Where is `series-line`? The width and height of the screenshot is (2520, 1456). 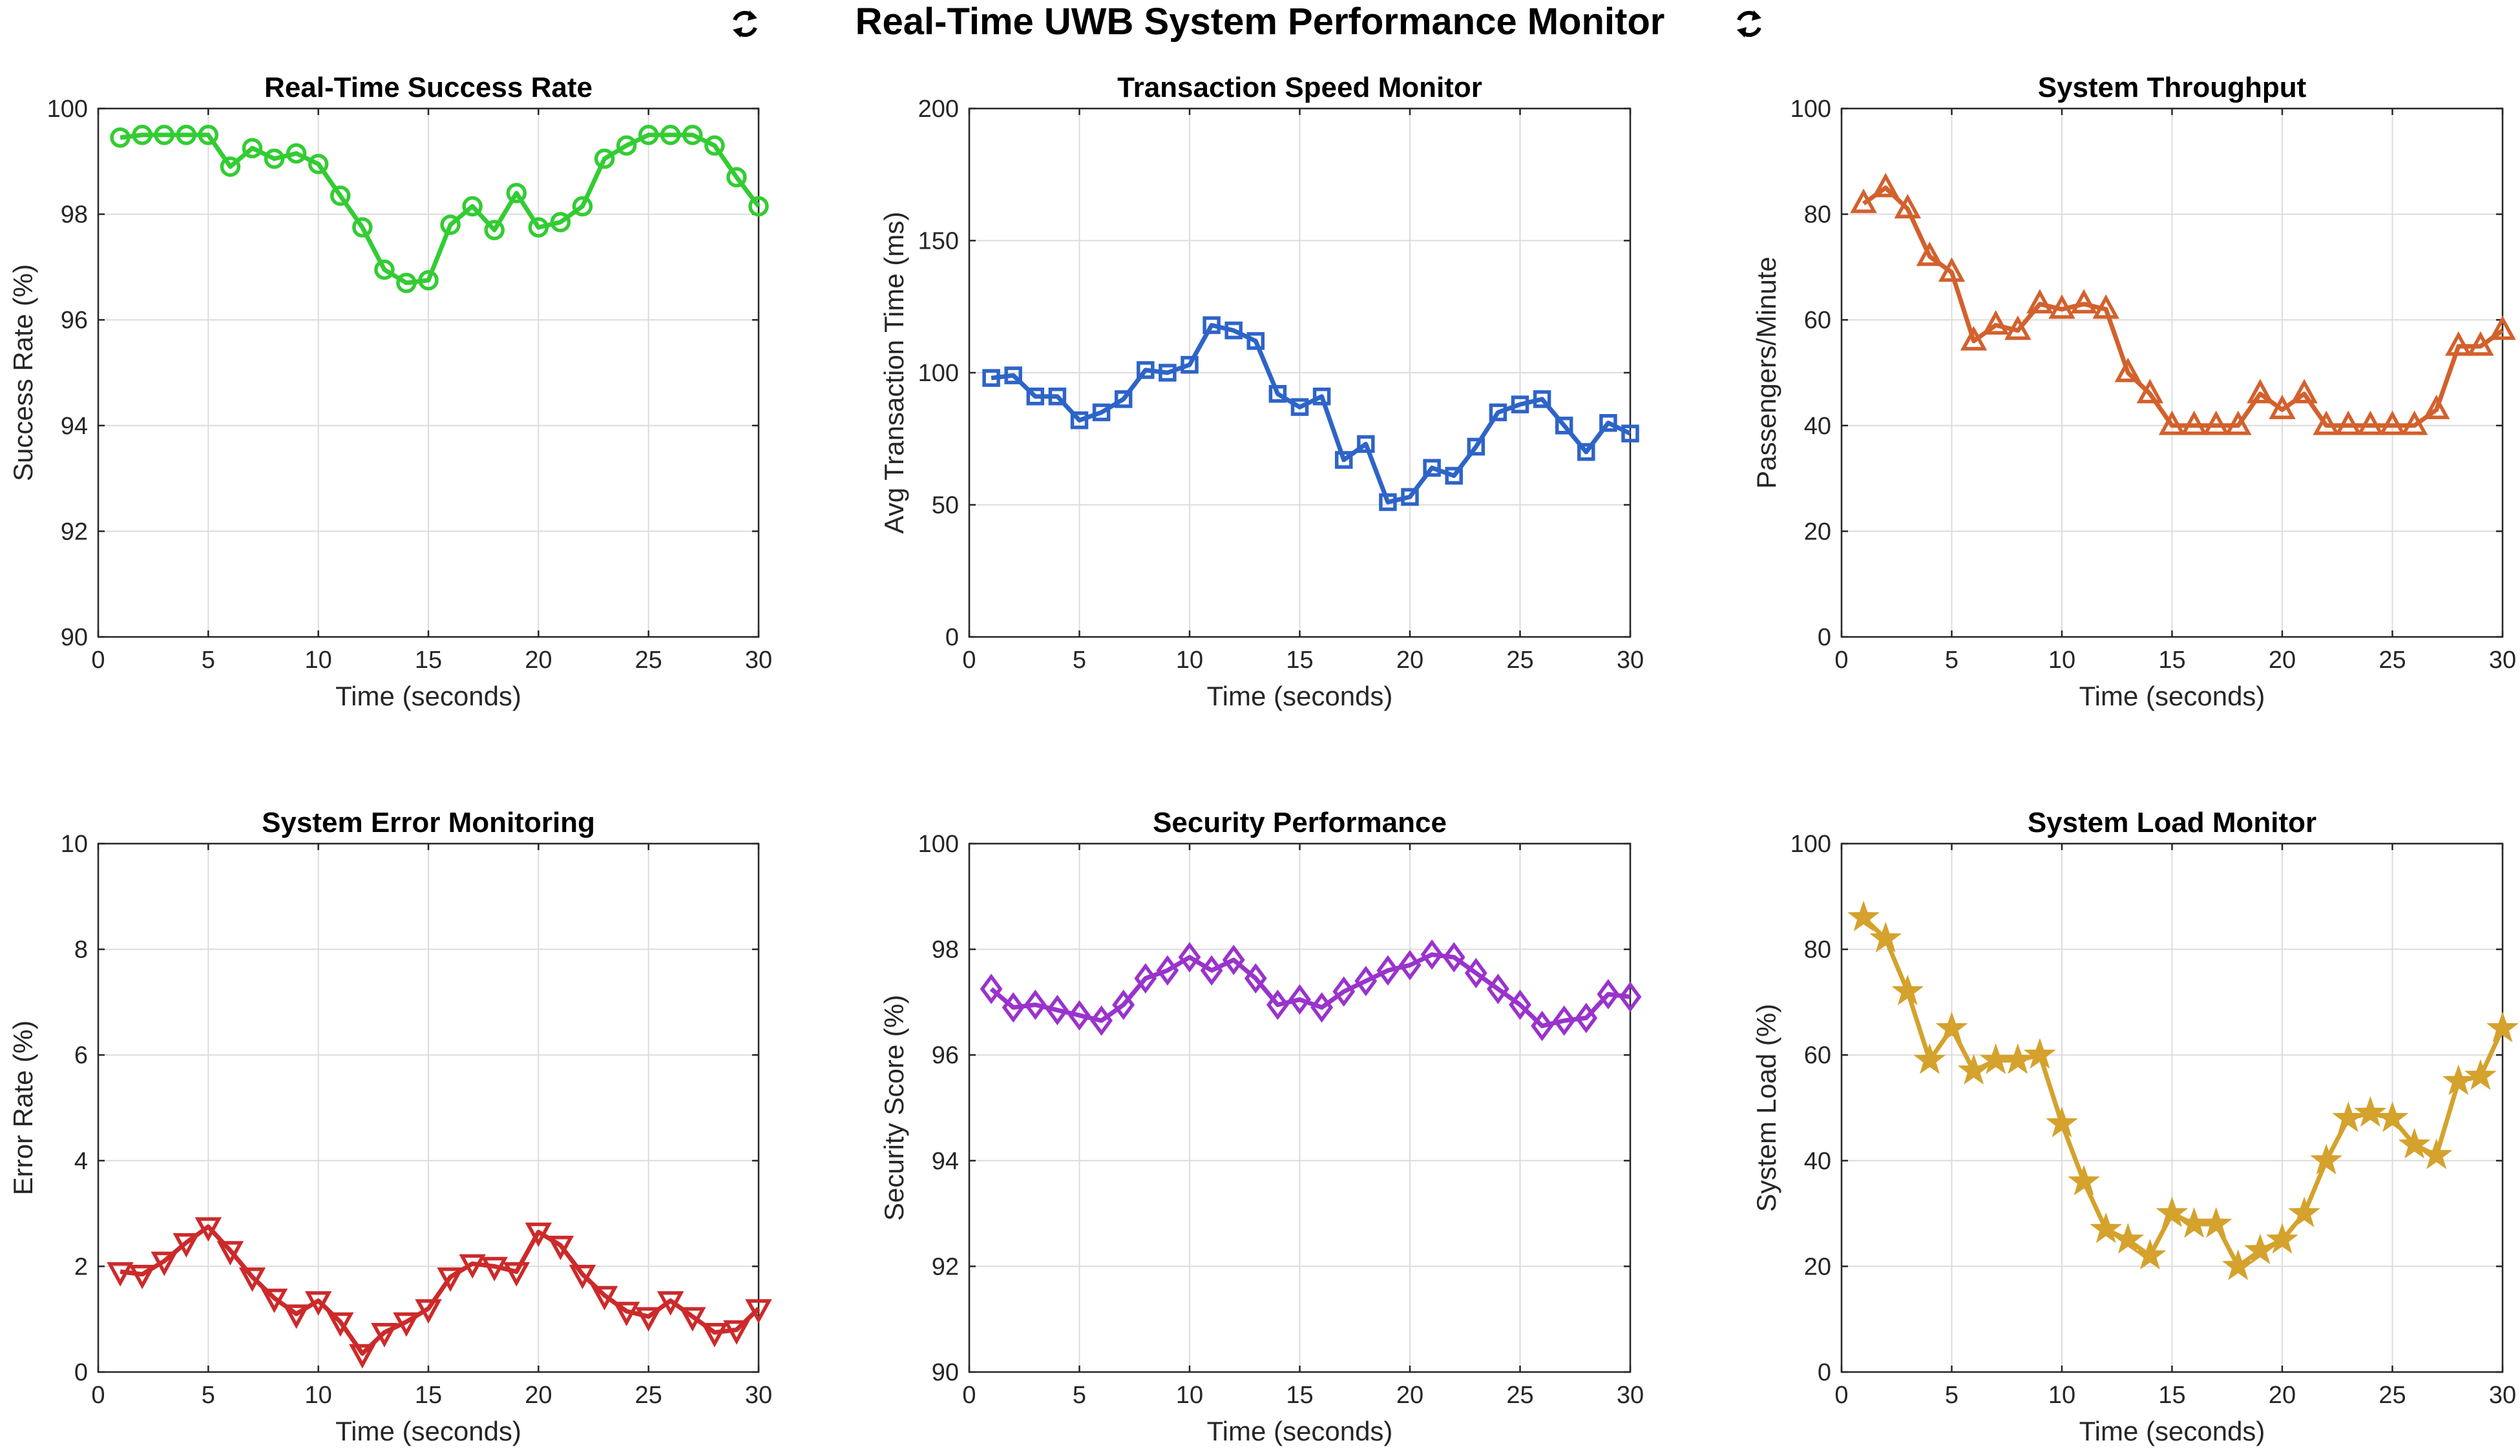
series-line is located at coordinates (1311, 413).